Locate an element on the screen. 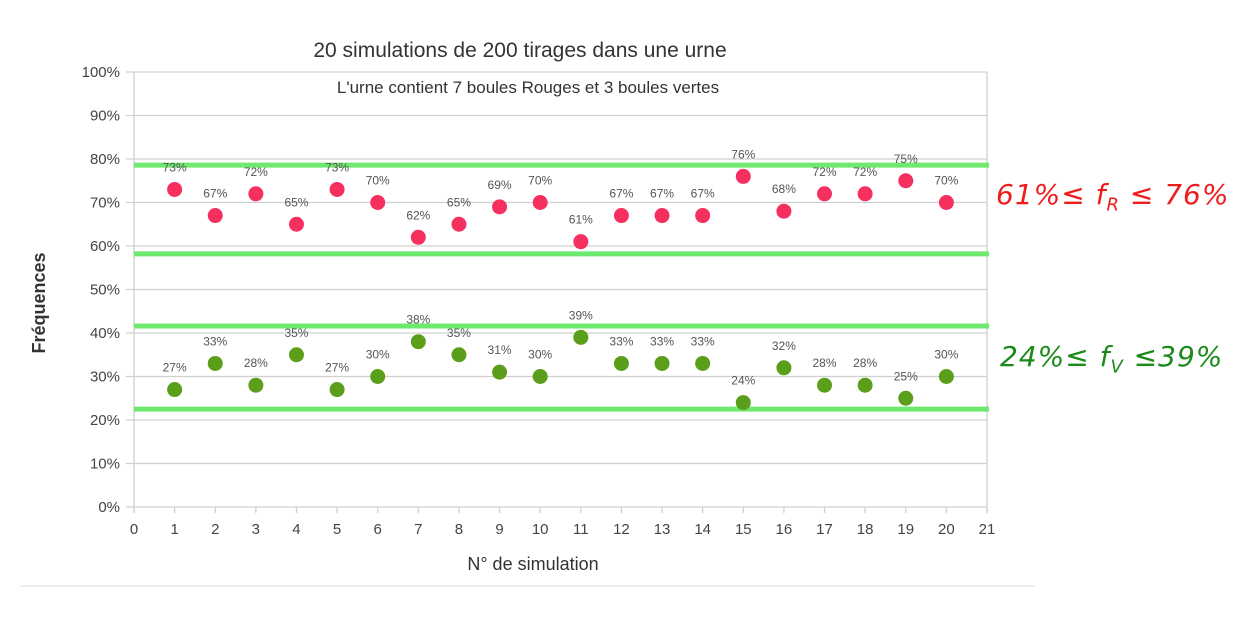 The height and width of the screenshot is (630, 1251). x-tick-label: 12 is located at coordinates (621, 529).